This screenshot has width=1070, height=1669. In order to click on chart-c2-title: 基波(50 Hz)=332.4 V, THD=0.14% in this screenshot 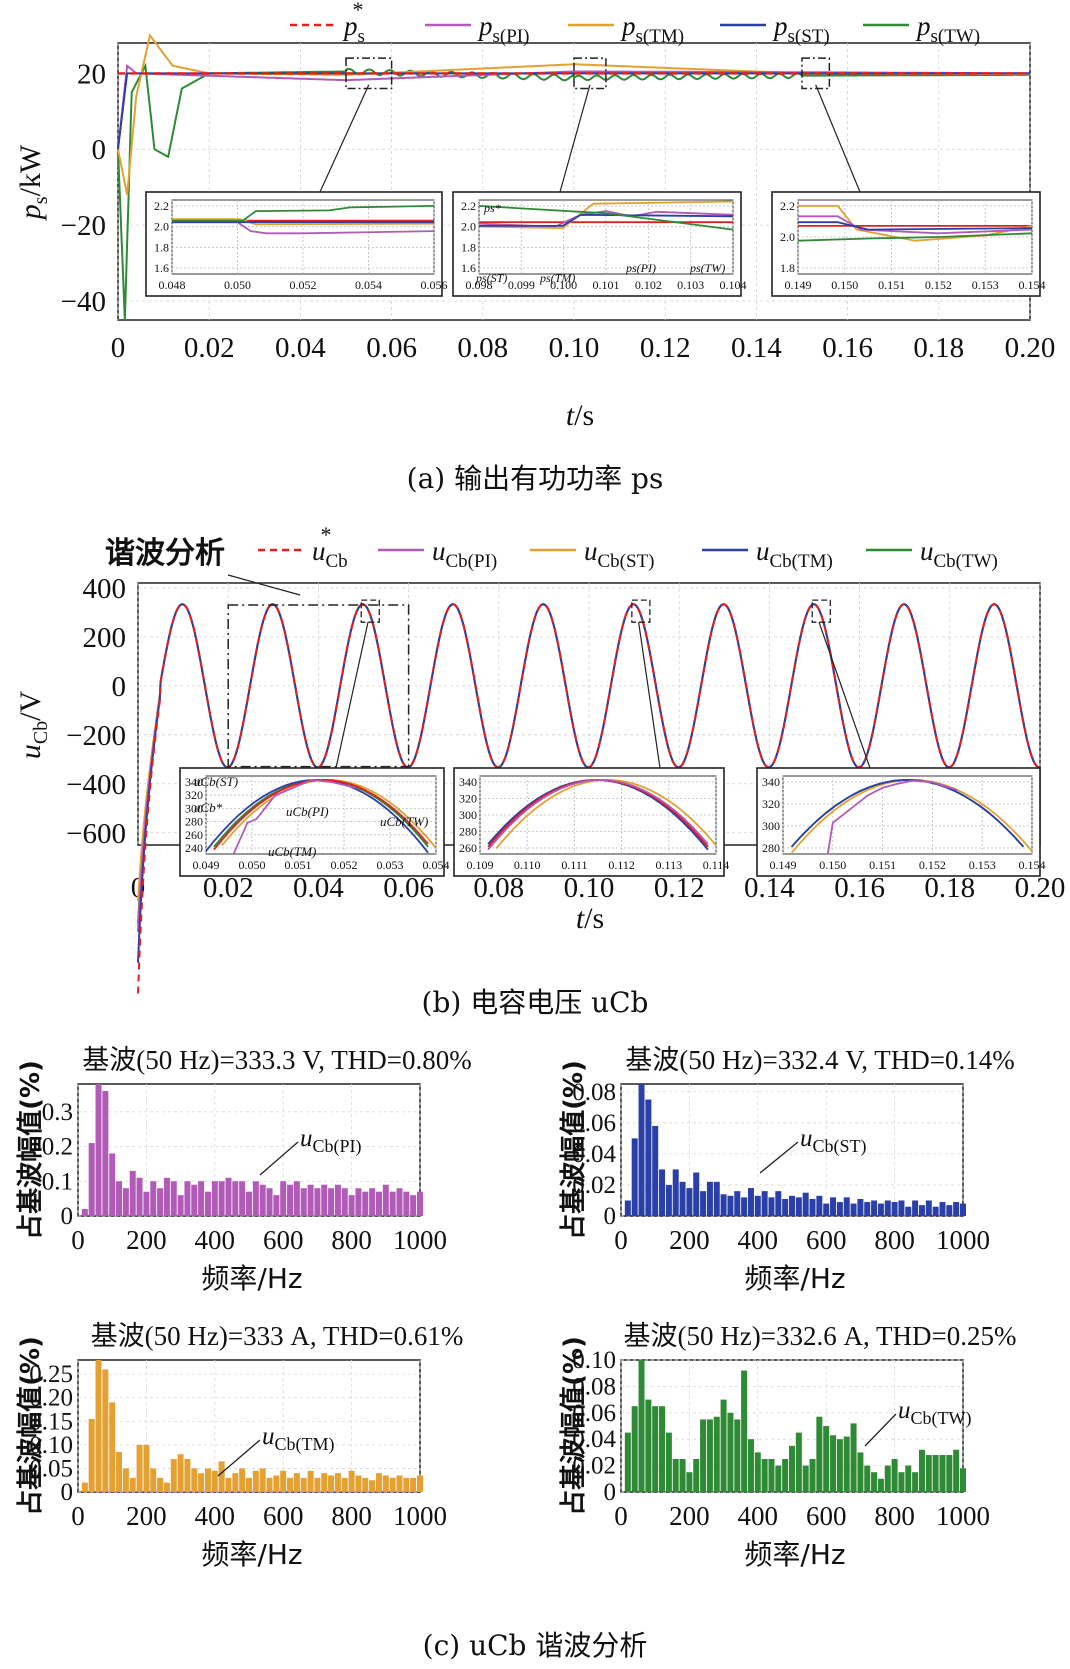, I will do `click(819, 1060)`.